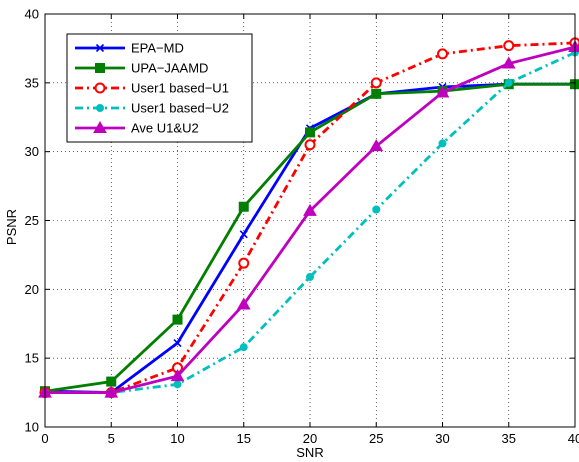  Describe the element at coordinates (157, 48) in the screenshot. I see `legend-label: EPA−MD` at that location.